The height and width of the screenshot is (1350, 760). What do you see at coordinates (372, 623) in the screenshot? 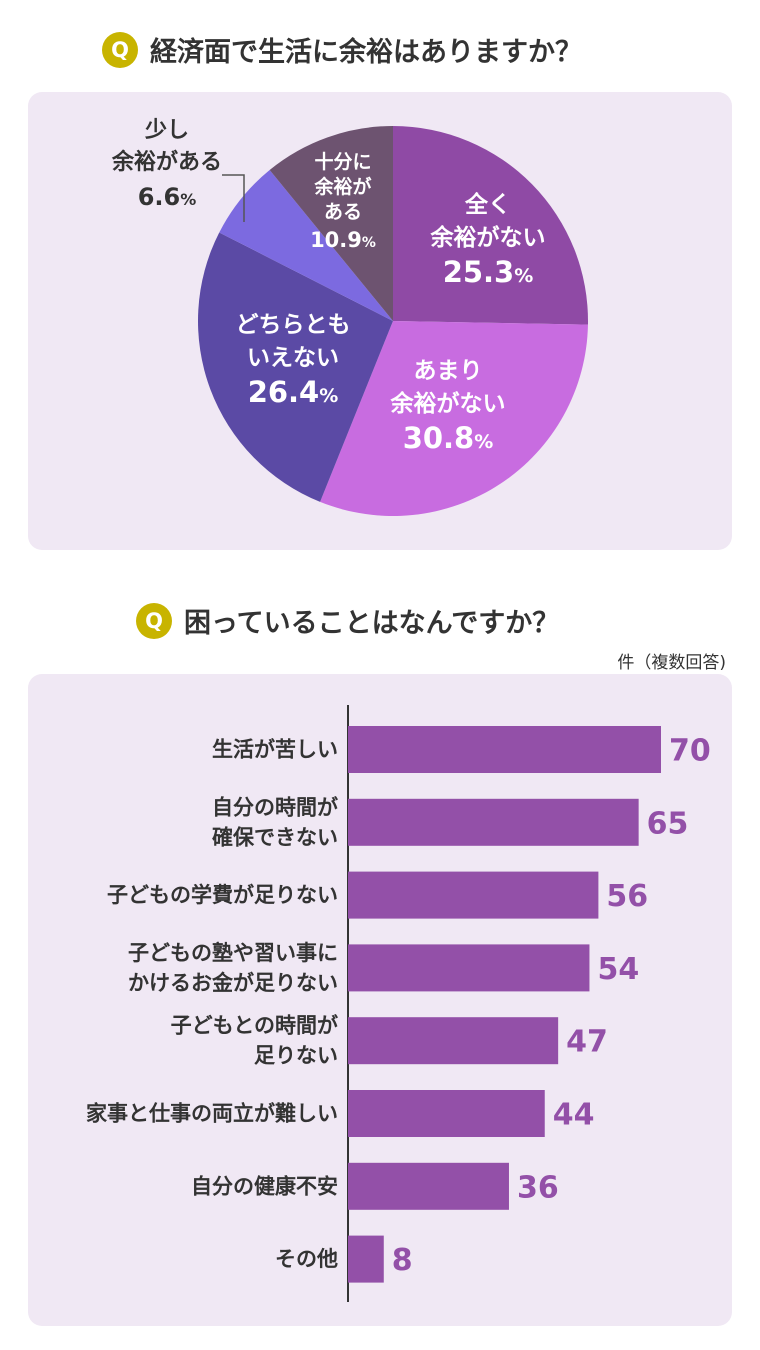
I see `question-2-title: 困っていることはなんですか？` at bounding box center [372, 623].